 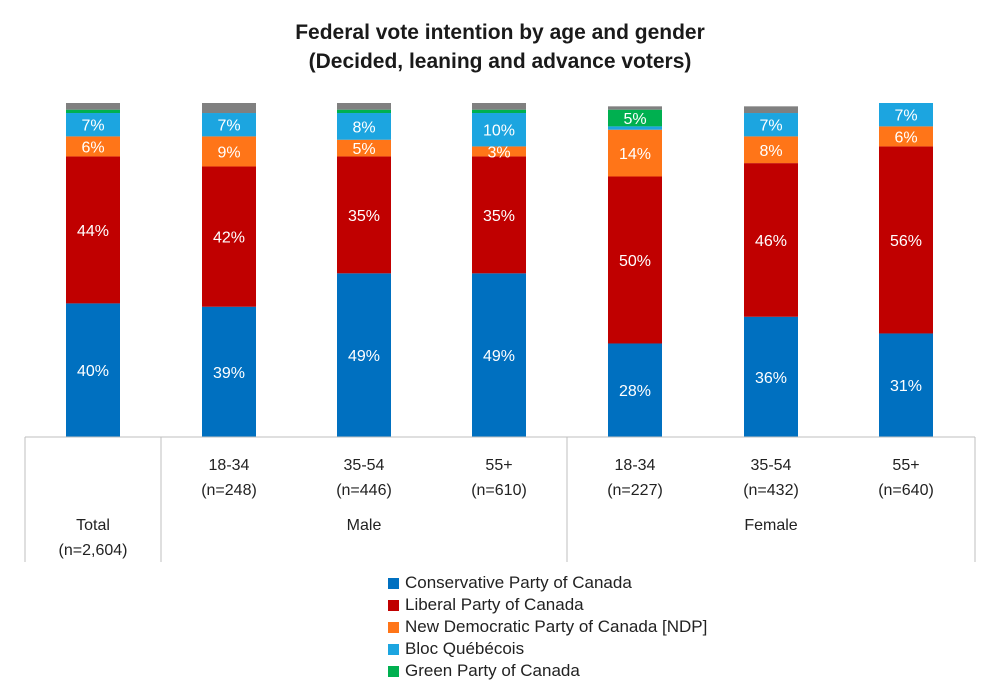 I want to click on legend-item: Liberal Party of Canada, so click(x=547, y=605).